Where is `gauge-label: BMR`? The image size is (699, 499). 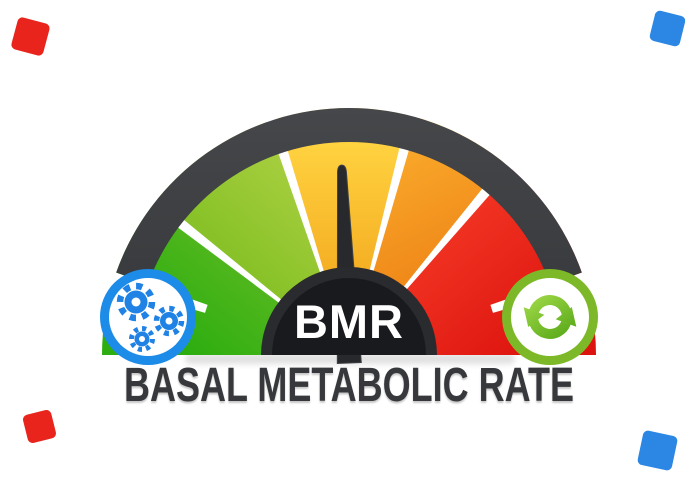
gauge-label: BMR is located at coordinates (349, 321).